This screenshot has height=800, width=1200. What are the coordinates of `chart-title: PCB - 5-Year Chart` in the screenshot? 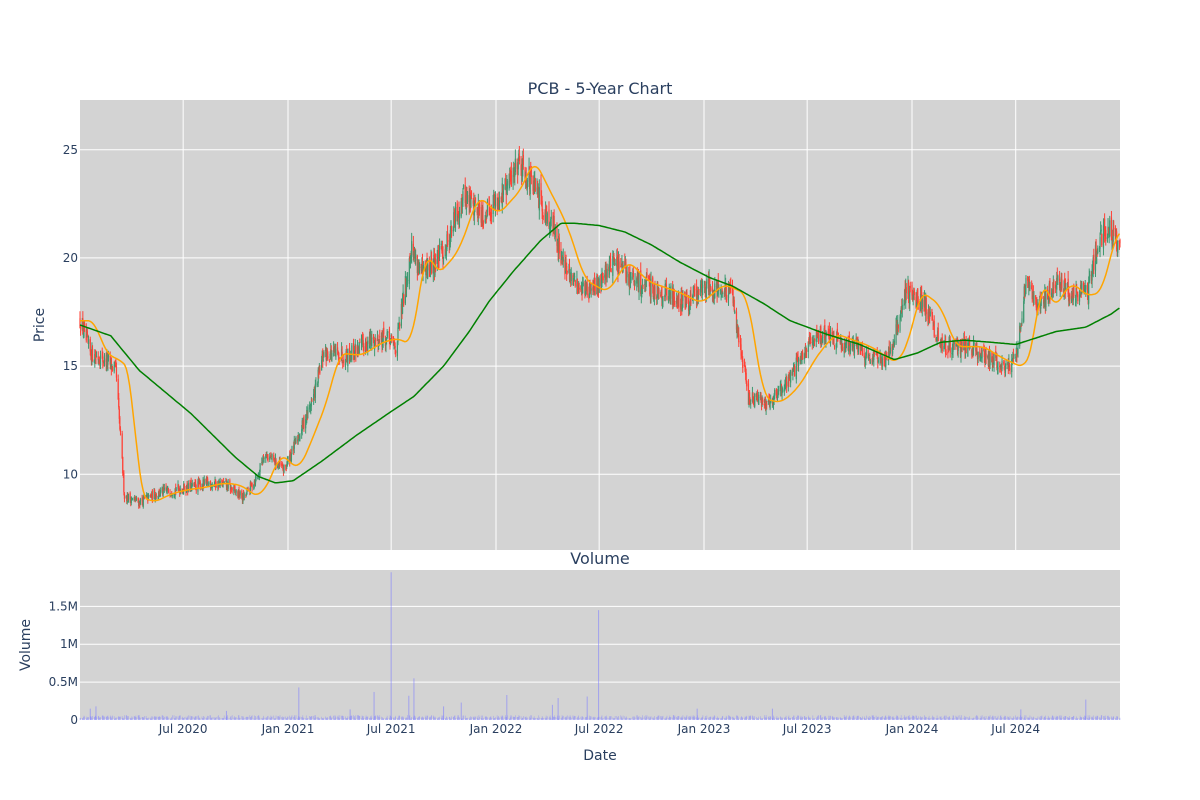 It's located at (600, 88).